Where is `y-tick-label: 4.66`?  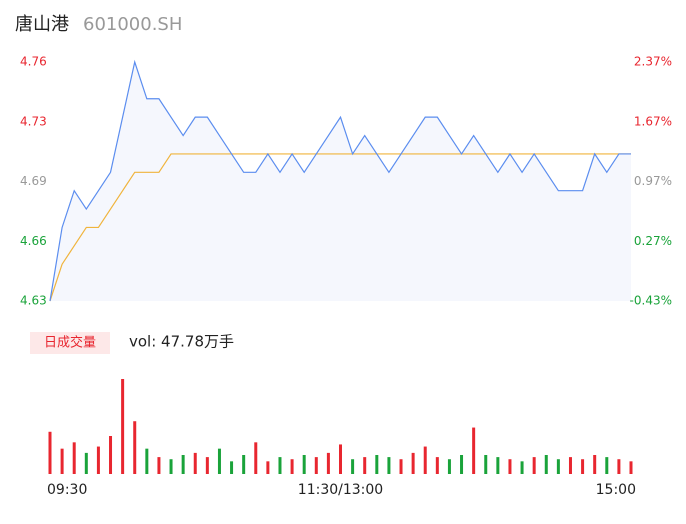
y-tick-label: 4.66 is located at coordinates (33, 241).